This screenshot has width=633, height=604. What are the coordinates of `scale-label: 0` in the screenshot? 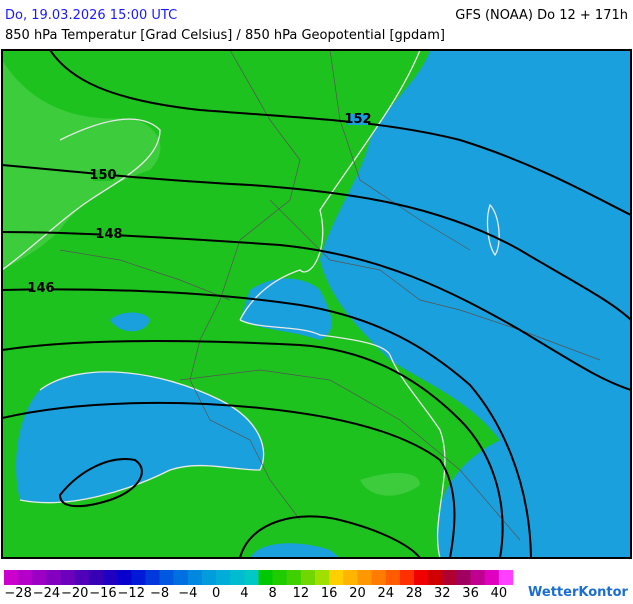 It's located at (216, 593).